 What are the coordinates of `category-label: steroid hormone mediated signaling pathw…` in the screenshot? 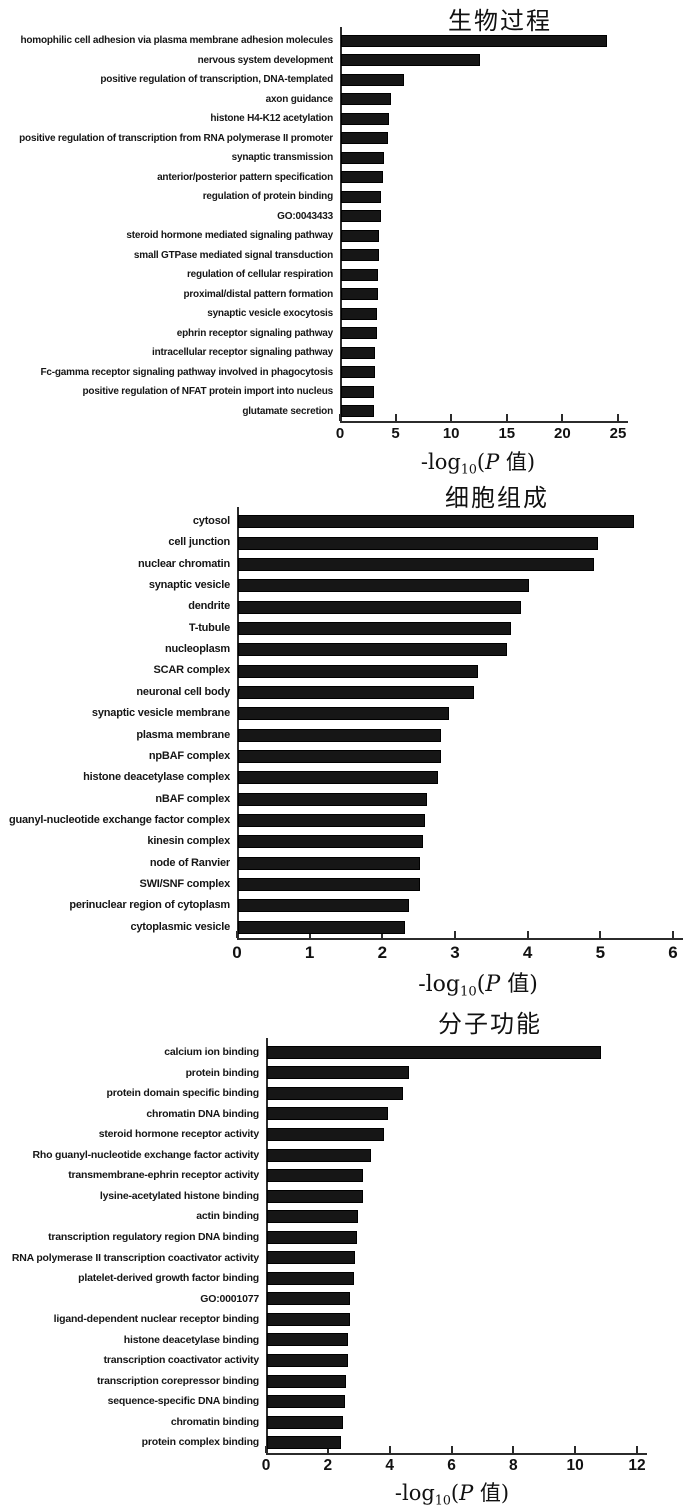 It's located at (229, 235).